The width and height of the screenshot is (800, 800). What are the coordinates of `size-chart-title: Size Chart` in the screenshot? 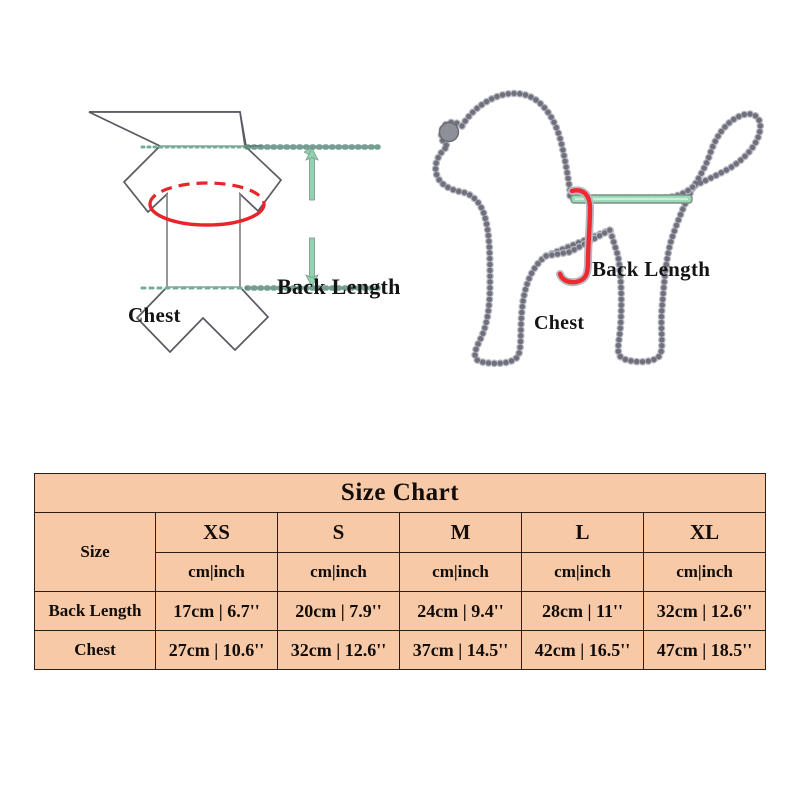 It's located at (400, 493).